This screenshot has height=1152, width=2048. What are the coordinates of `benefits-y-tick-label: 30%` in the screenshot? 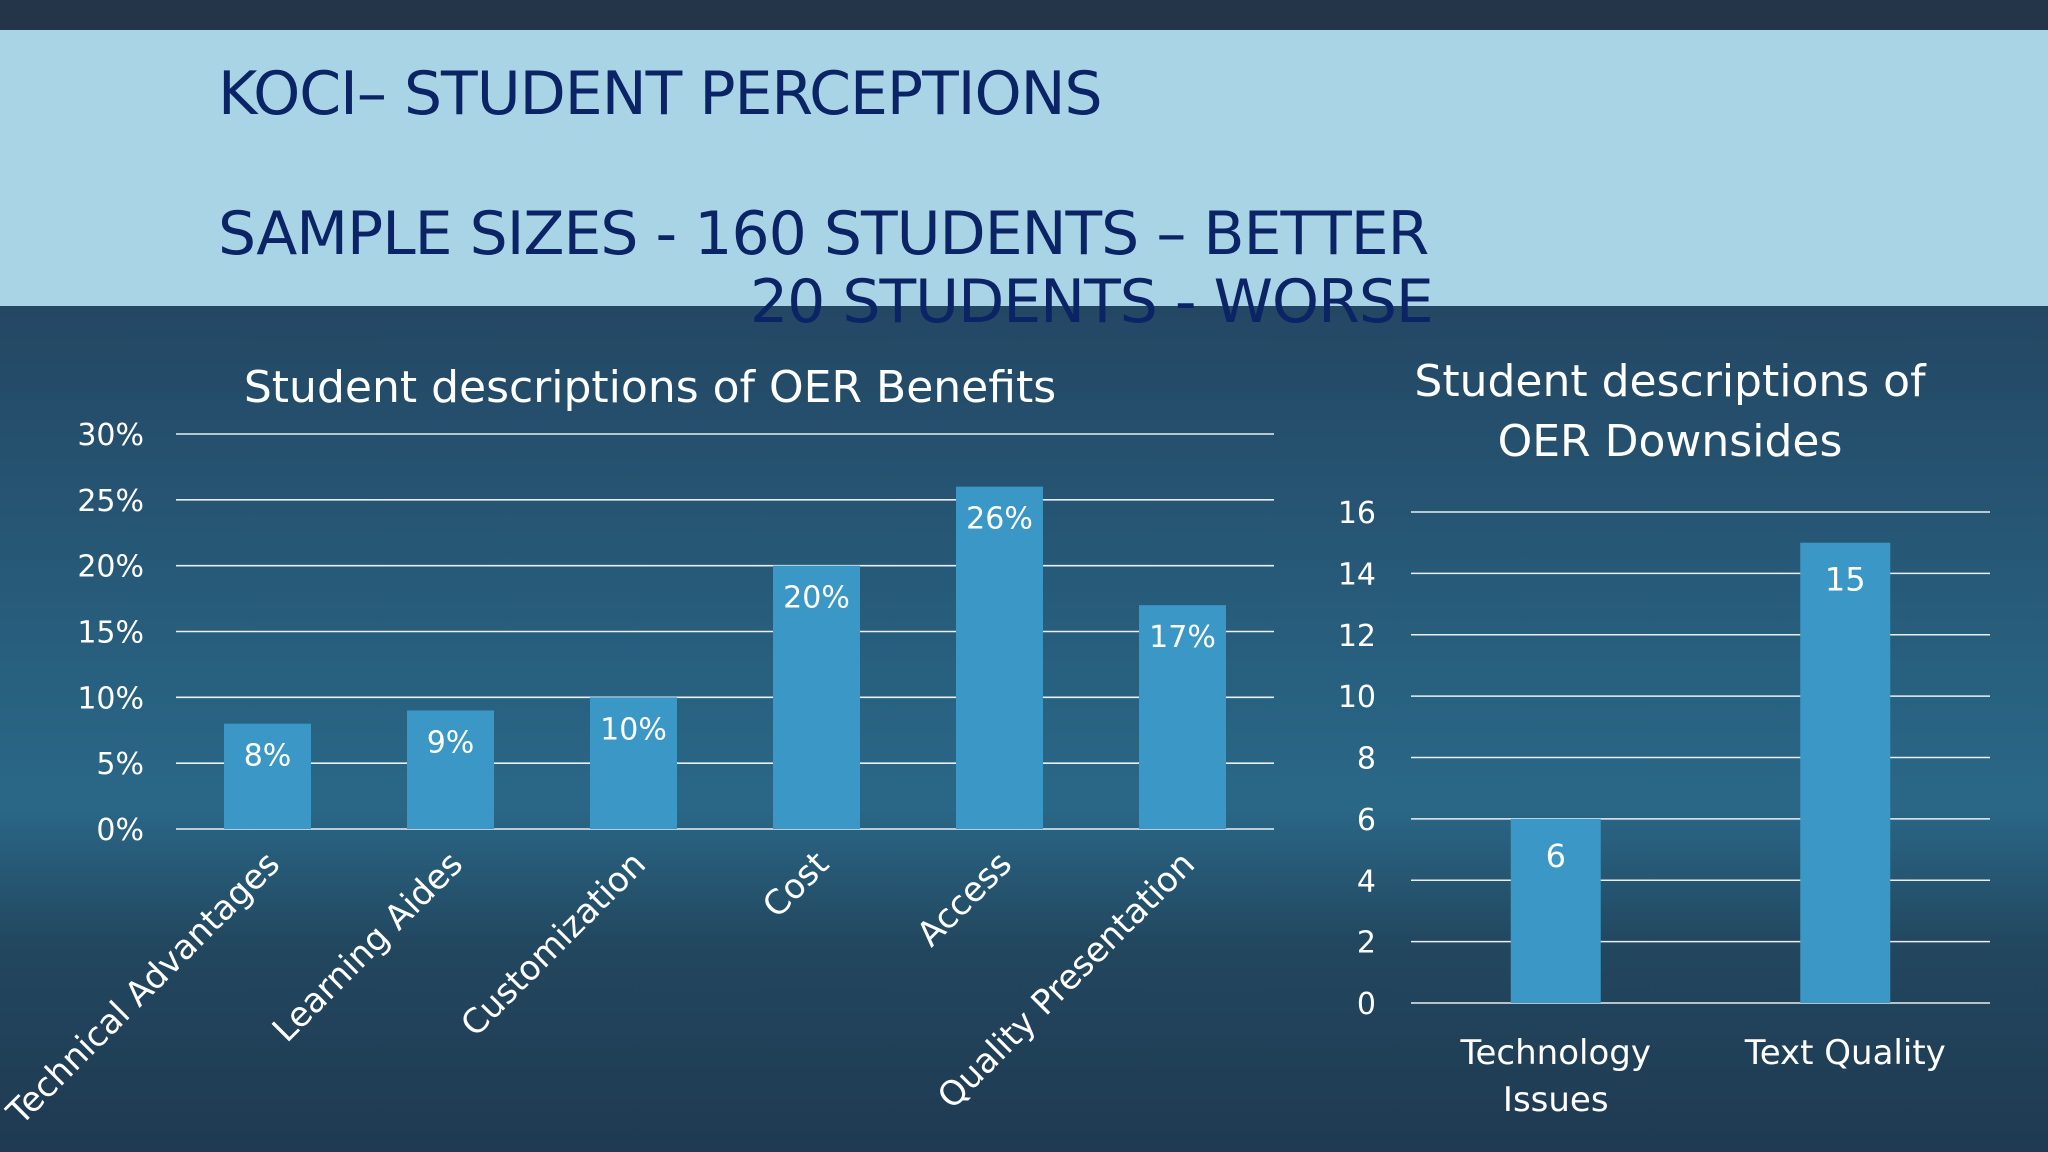 It's located at (110, 435).